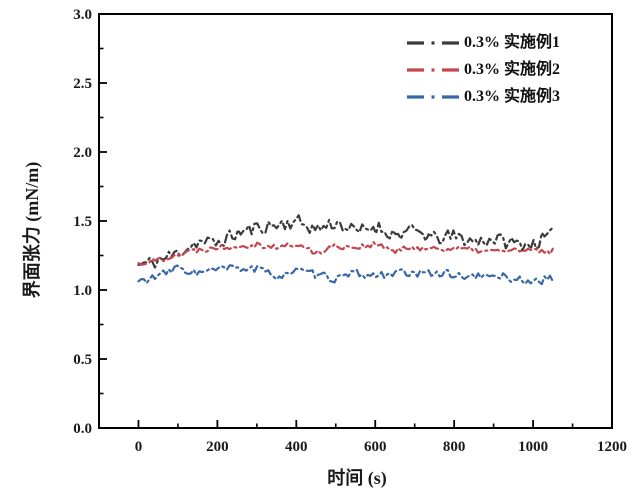 The image size is (637, 503). I want to click on legend-item: 0.3% 实施例2, so click(483, 69).